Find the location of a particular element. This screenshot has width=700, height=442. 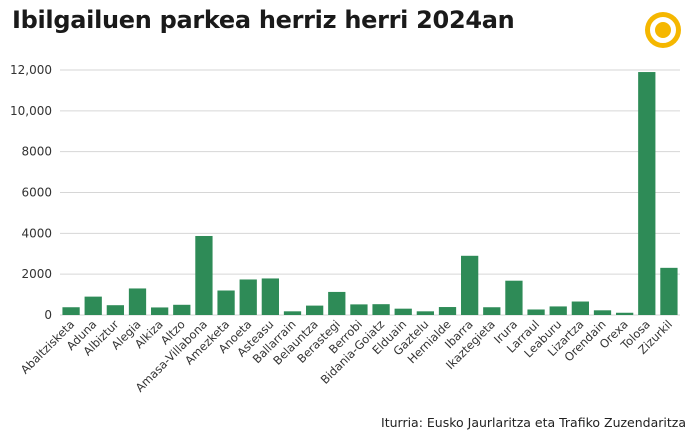

y-tick-label: 0 is located at coordinates (48, 315).